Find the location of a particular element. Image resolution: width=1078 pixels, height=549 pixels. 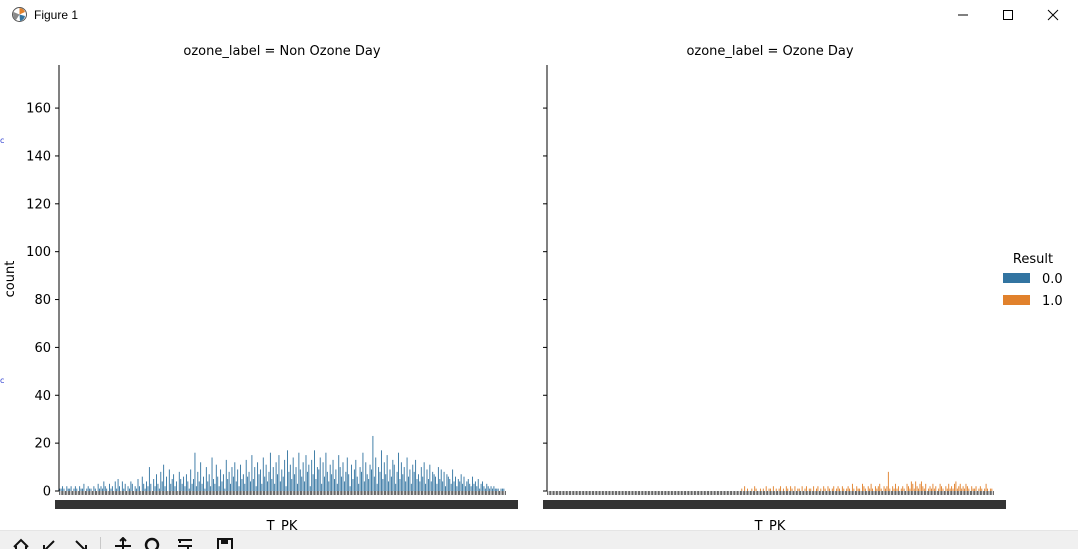

pan-button is located at coordinates (123, 543).